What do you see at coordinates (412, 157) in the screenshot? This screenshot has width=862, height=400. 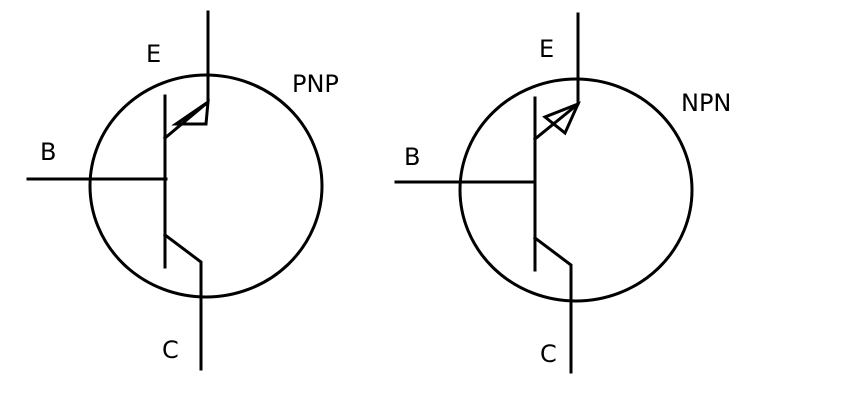 I see `npn-base-label: B` at bounding box center [412, 157].